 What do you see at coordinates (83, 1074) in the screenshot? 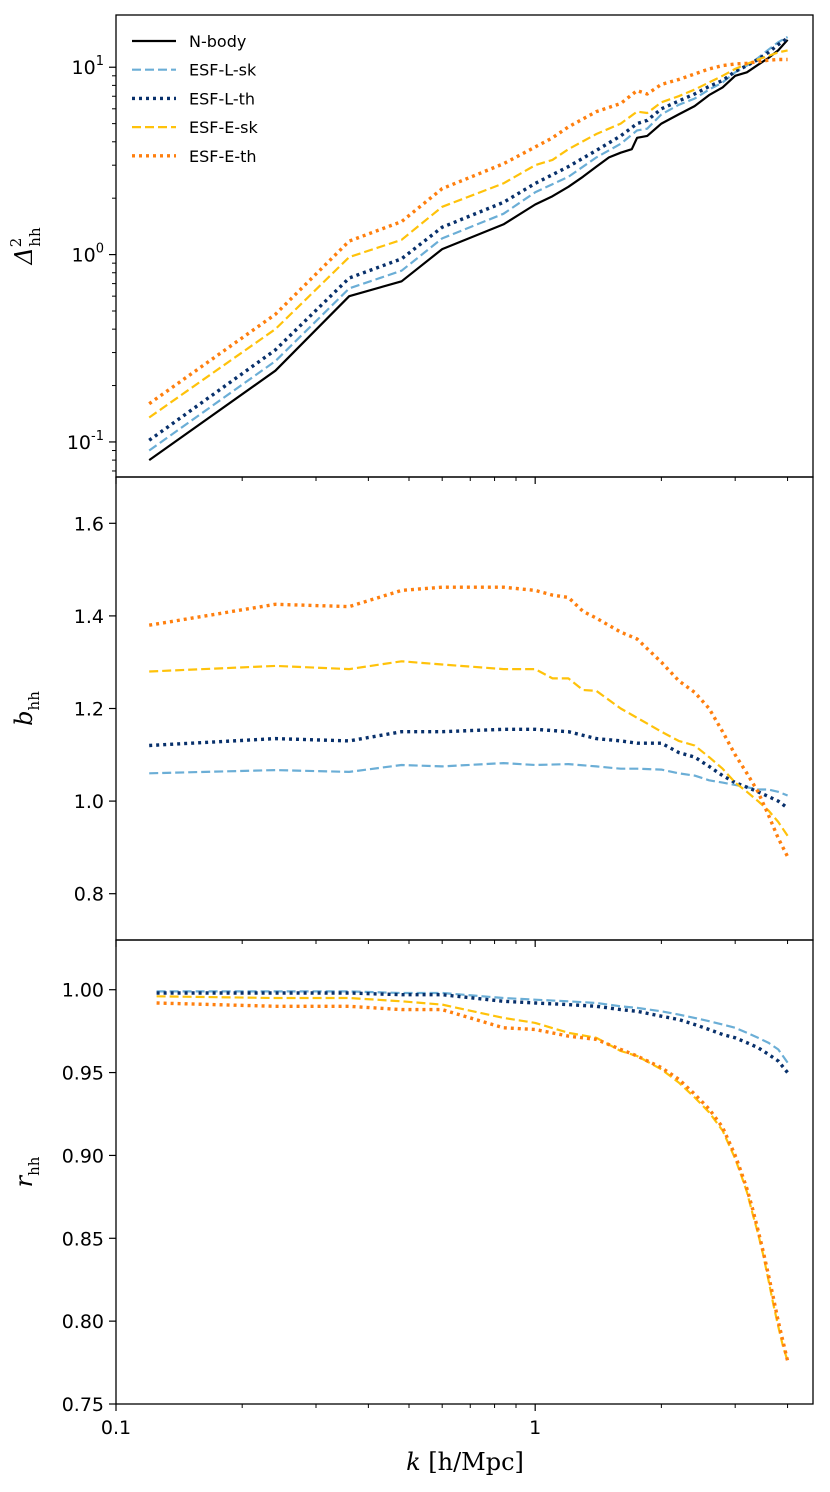
I see `y-tick-label: 0.95` at bounding box center [83, 1074].